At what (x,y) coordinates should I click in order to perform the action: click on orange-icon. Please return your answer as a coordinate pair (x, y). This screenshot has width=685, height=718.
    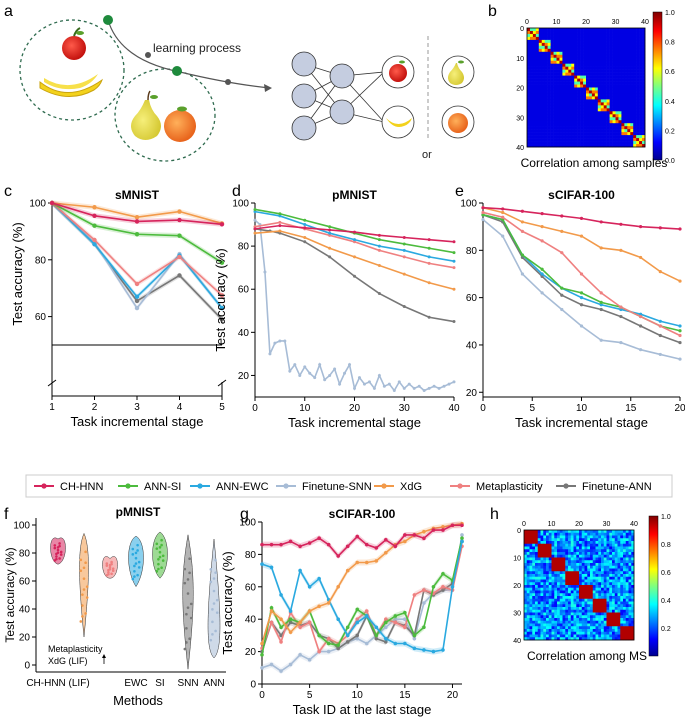
    Looking at the image, I should click on (180, 124).